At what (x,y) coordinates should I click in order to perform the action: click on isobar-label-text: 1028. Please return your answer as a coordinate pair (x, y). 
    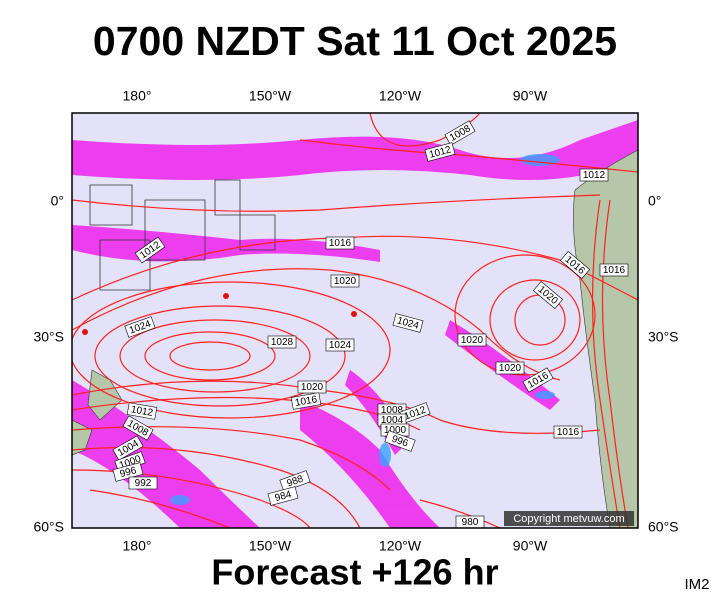
    Looking at the image, I should click on (282, 342).